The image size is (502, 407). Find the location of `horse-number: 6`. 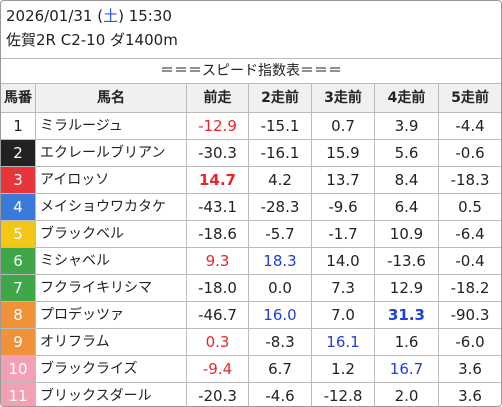

horse-number: 6 is located at coordinates (18, 261).